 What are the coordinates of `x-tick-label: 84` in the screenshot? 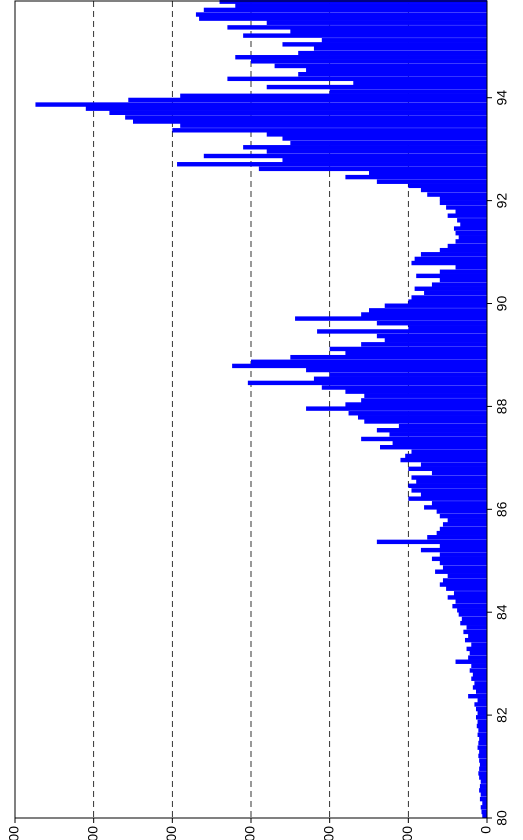 It's located at (502, 612).